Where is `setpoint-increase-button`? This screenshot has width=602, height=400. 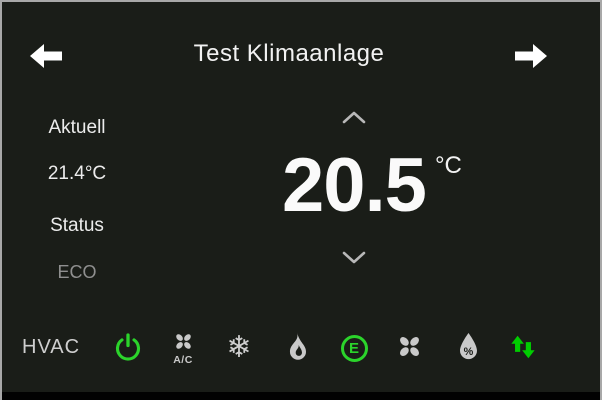 setpoint-increase-button is located at coordinates (354, 118).